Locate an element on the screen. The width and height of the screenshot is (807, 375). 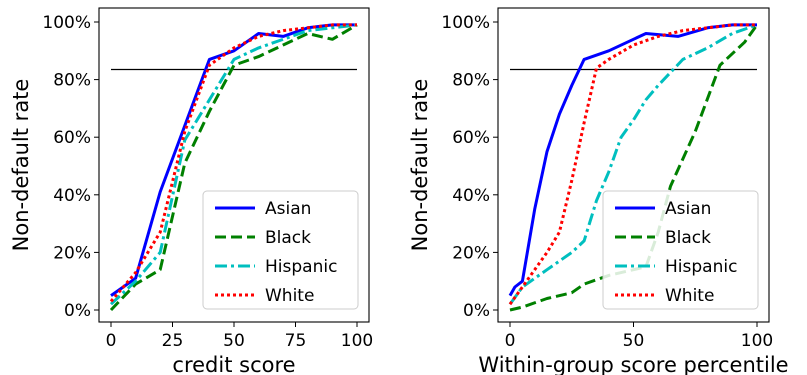
x-axis-title: Within-group score percentile is located at coordinates (633, 364).